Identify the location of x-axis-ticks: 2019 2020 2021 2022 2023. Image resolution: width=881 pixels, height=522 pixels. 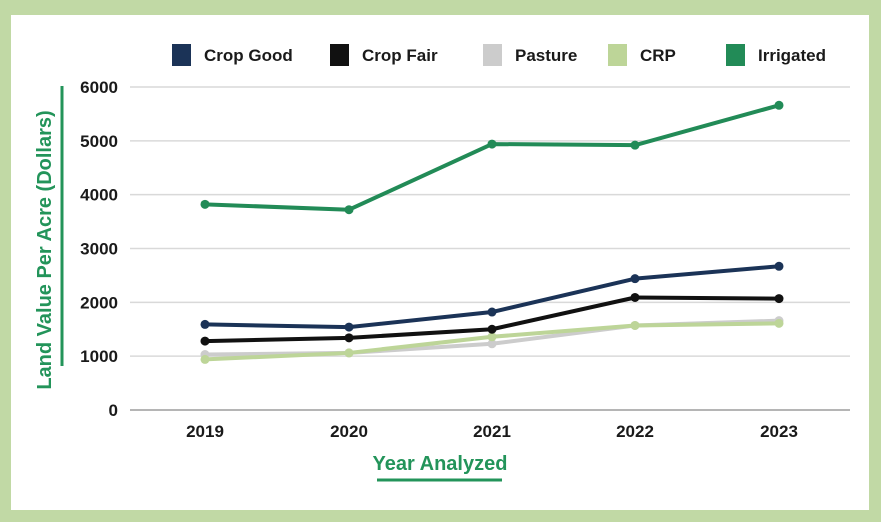
(492, 431).